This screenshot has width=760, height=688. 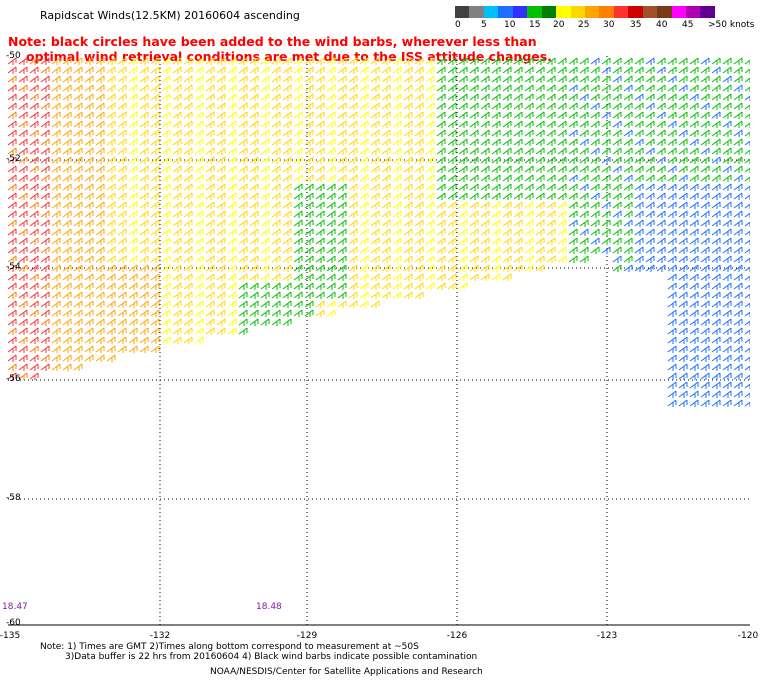 I want to click on legend-label-20: 20, so click(x=559, y=25).